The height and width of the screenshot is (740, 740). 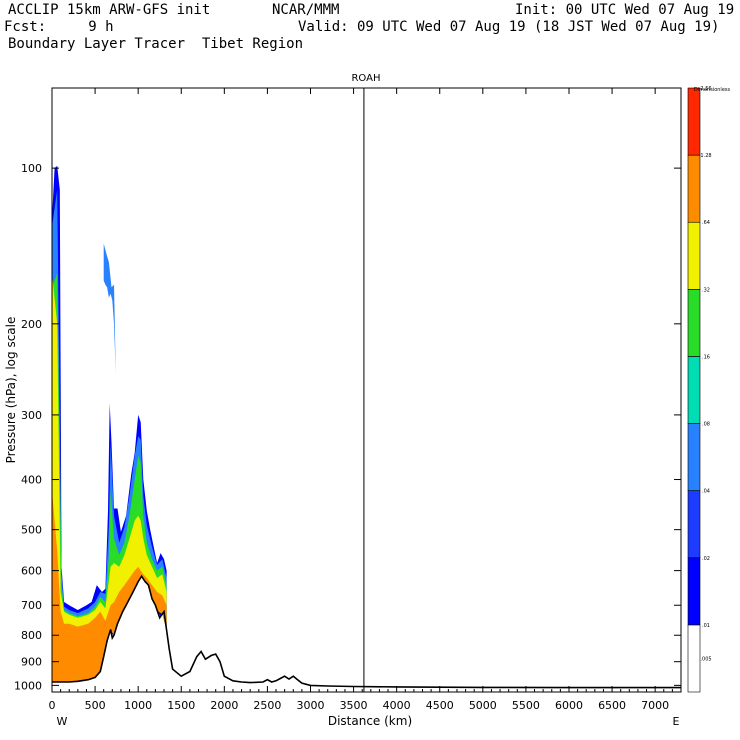 What do you see at coordinates (440, 705) in the screenshot?
I see `x-tick-label: 4500` at bounding box center [440, 705].